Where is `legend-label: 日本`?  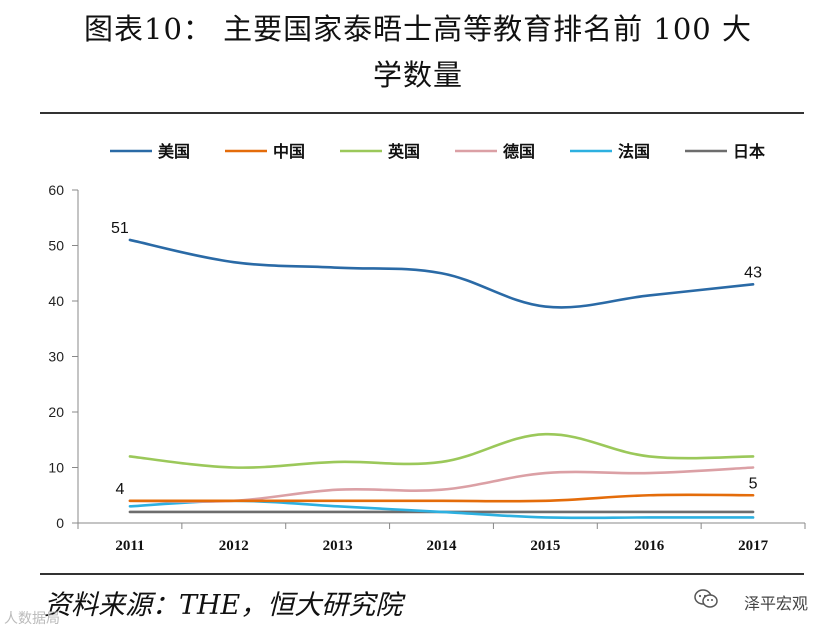
legend-label: 日本 is located at coordinates (749, 151).